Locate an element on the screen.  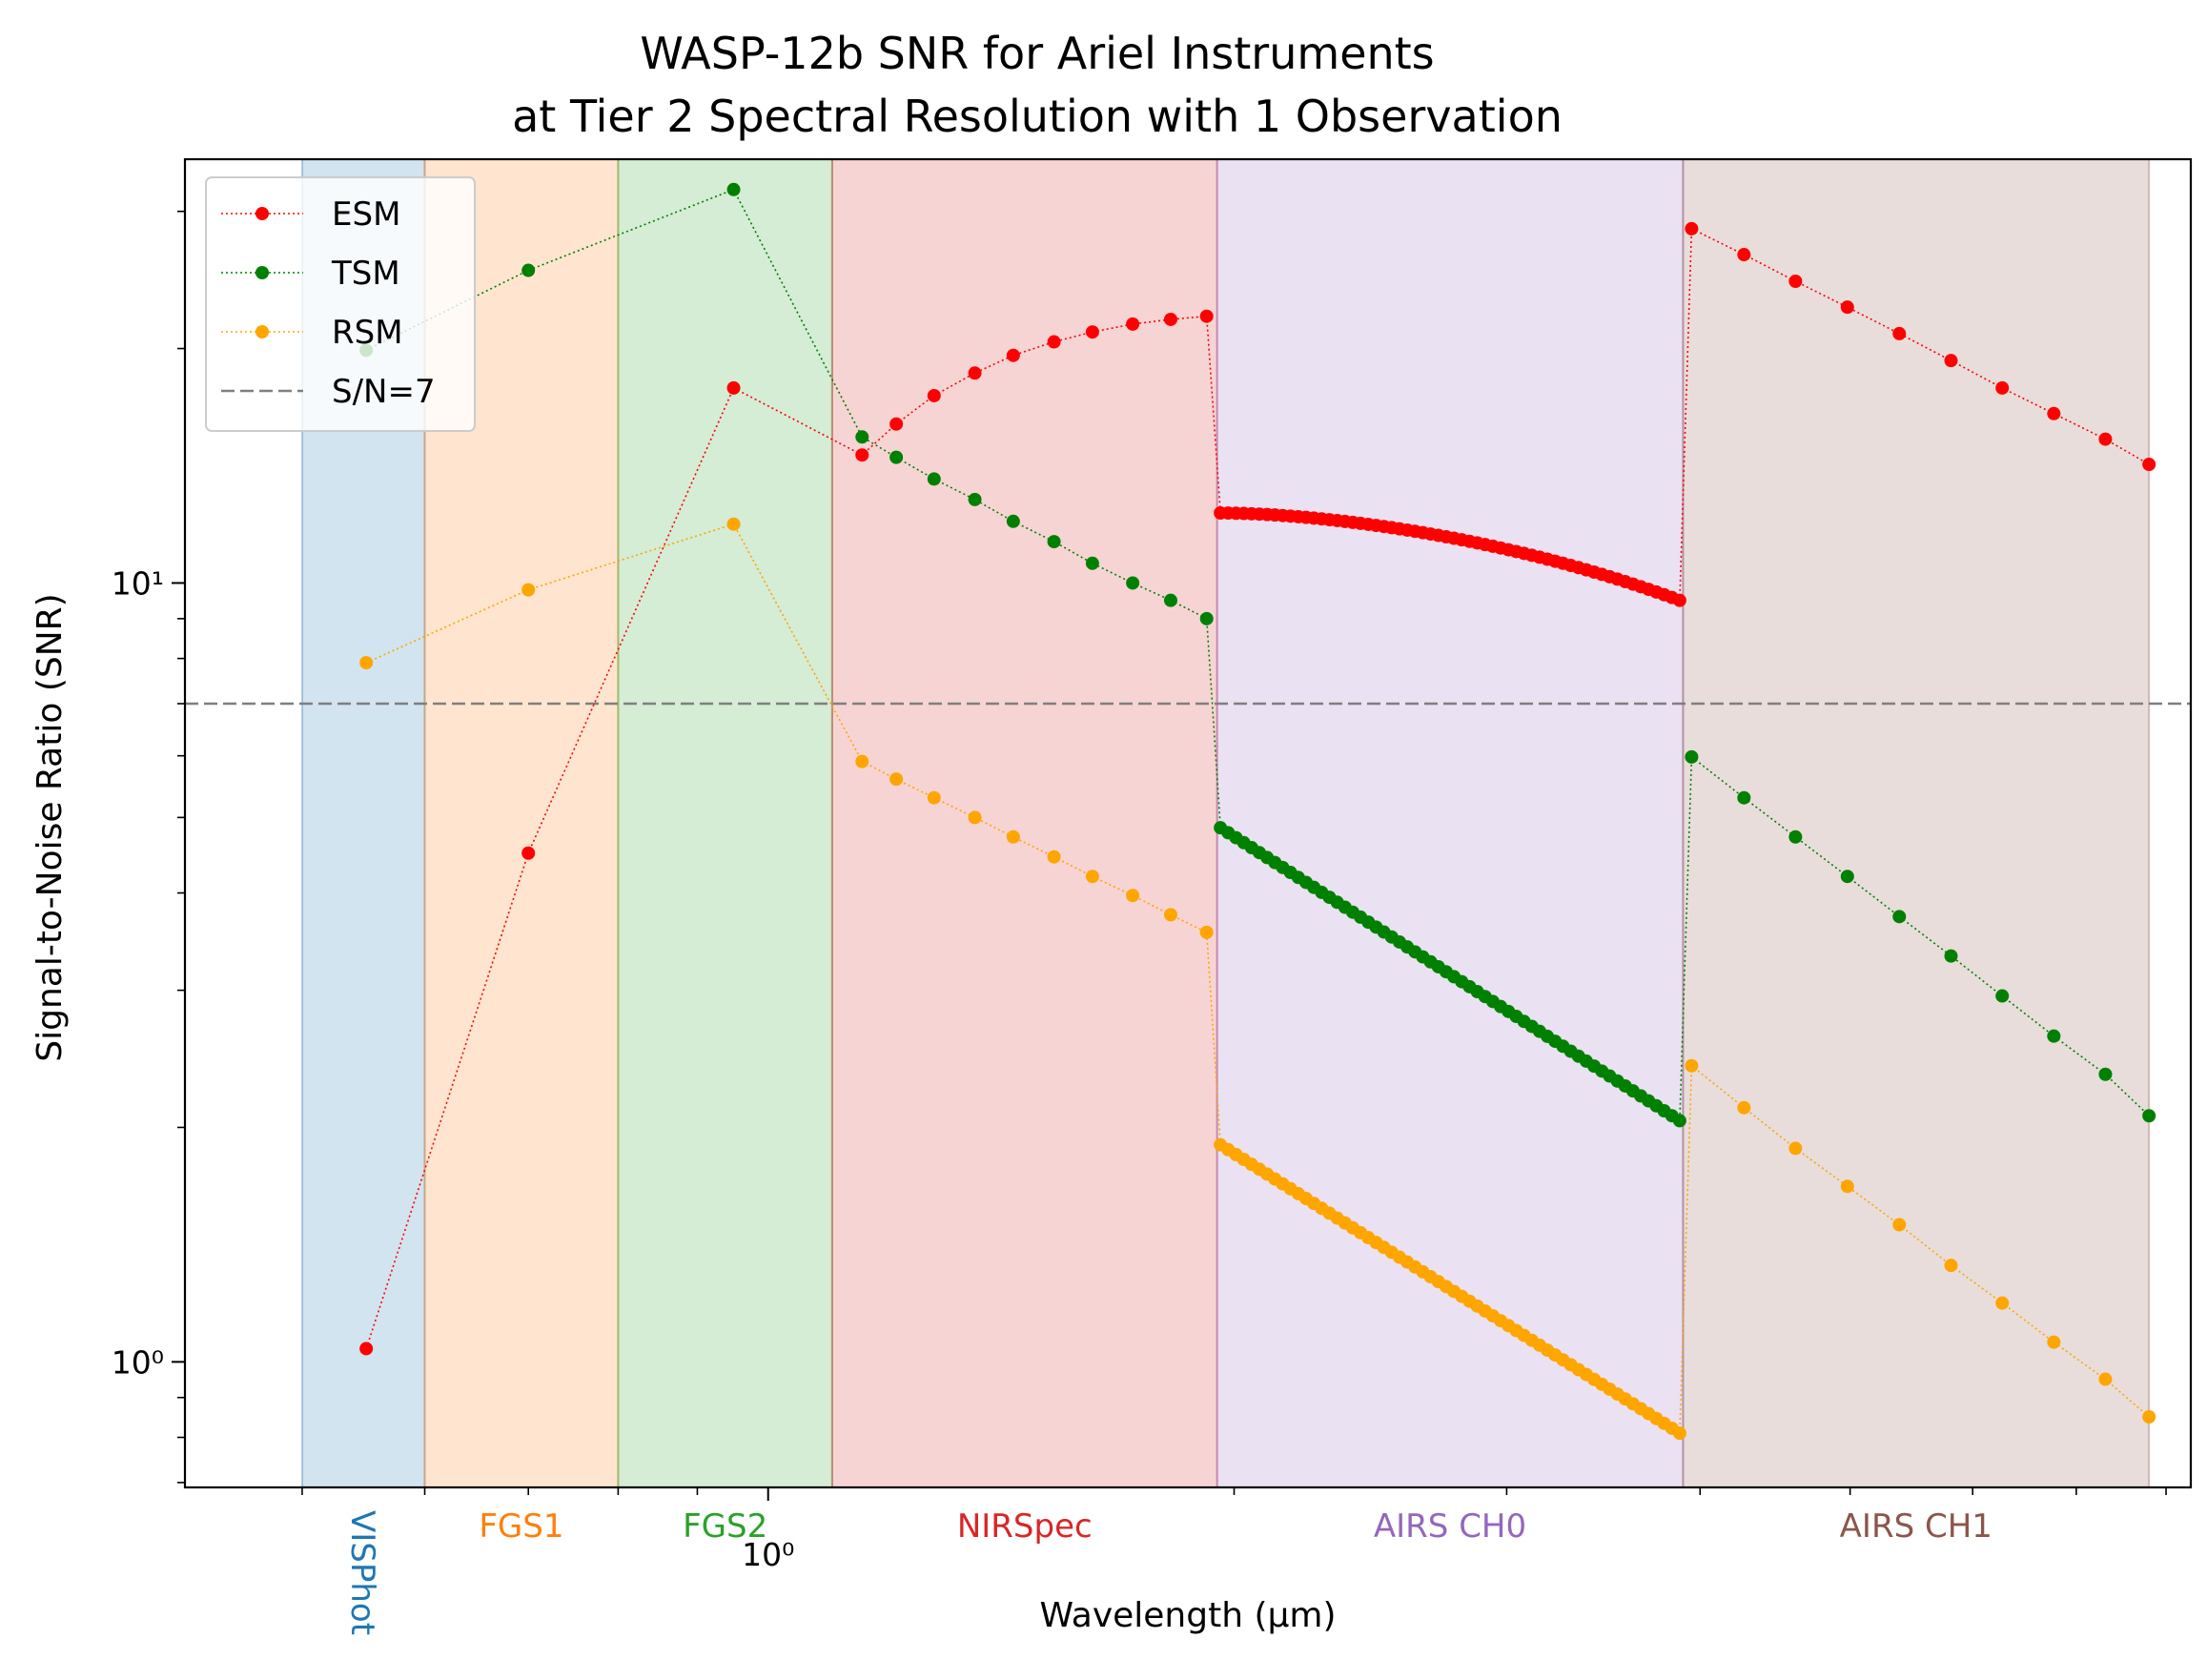
legend-label-esm: ESM is located at coordinates (366, 214).